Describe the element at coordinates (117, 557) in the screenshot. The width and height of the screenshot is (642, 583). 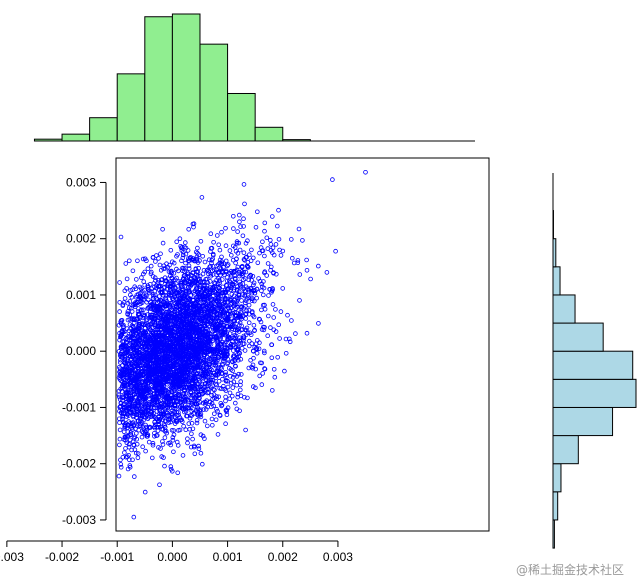
I see `x-tick-label: -0.001` at that location.